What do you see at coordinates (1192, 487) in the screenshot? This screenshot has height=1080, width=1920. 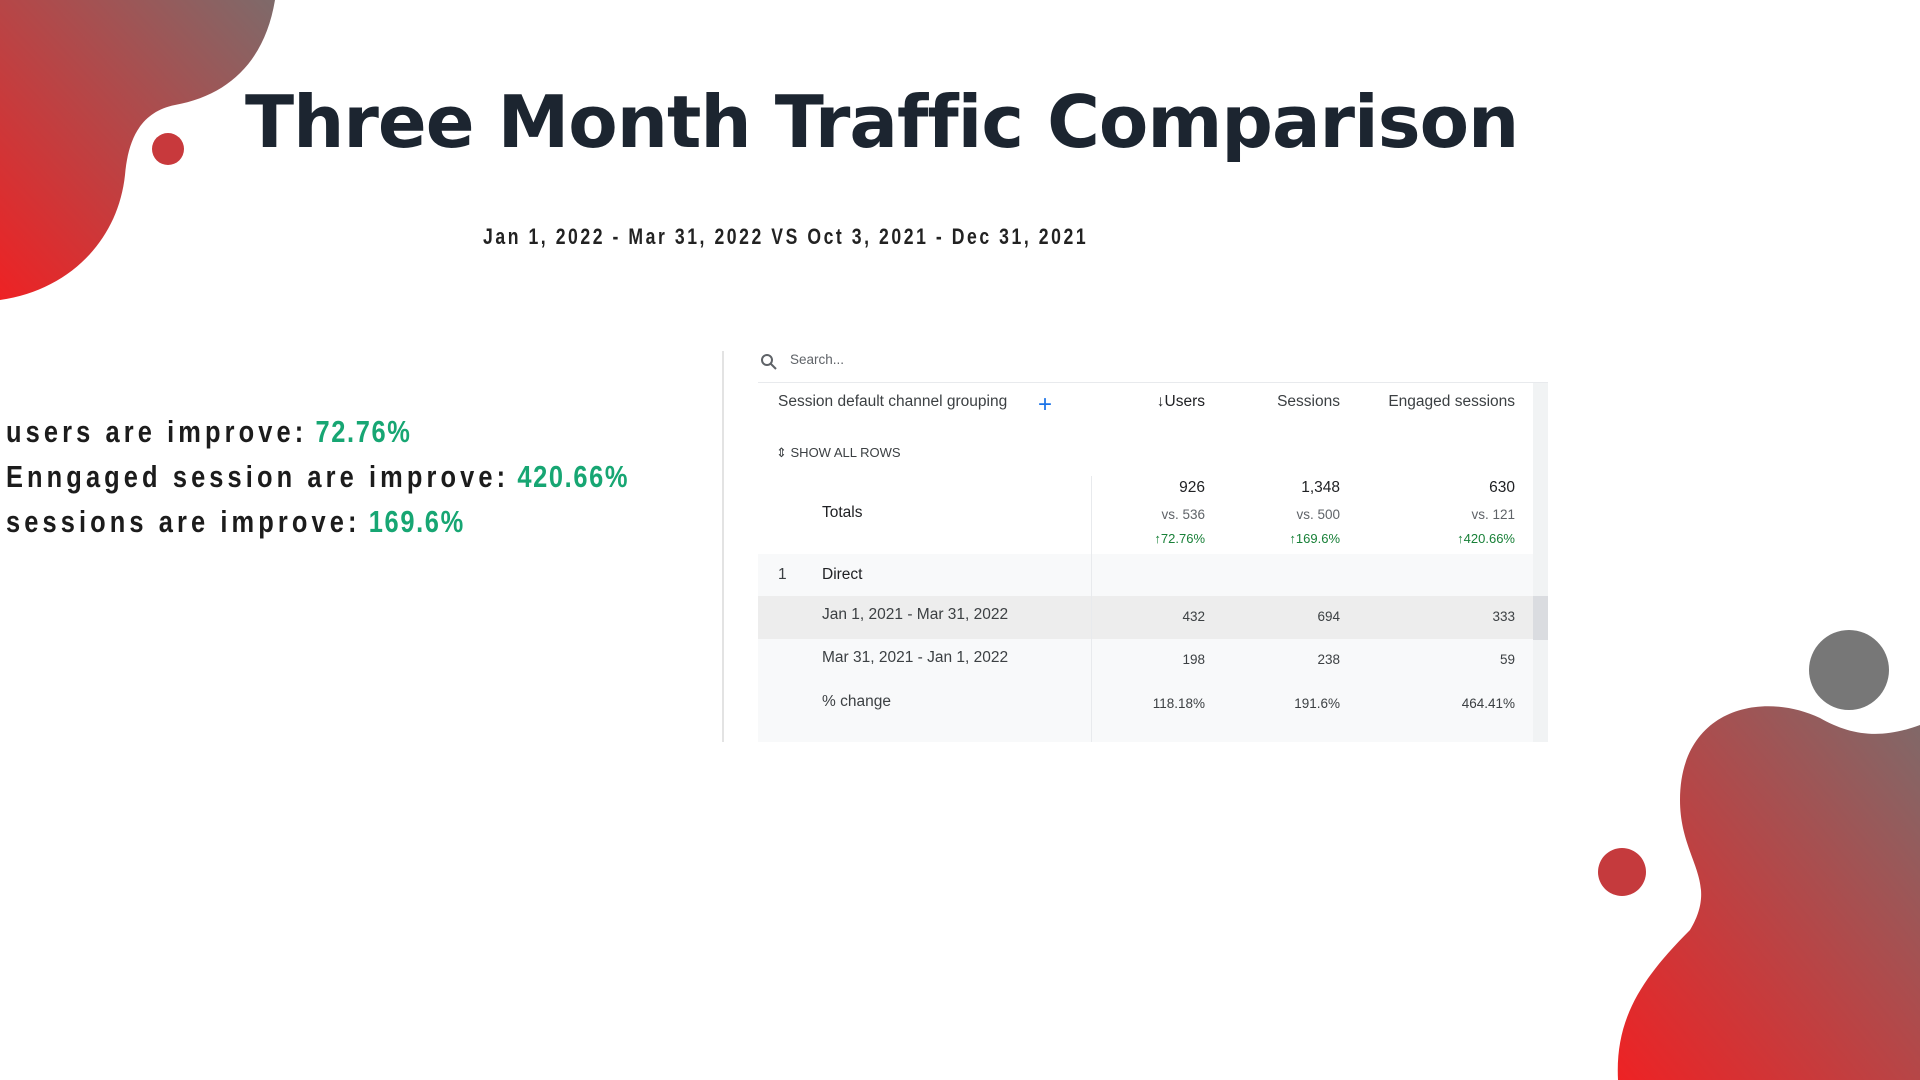 I see `total-value: 926` at bounding box center [1192, 487].